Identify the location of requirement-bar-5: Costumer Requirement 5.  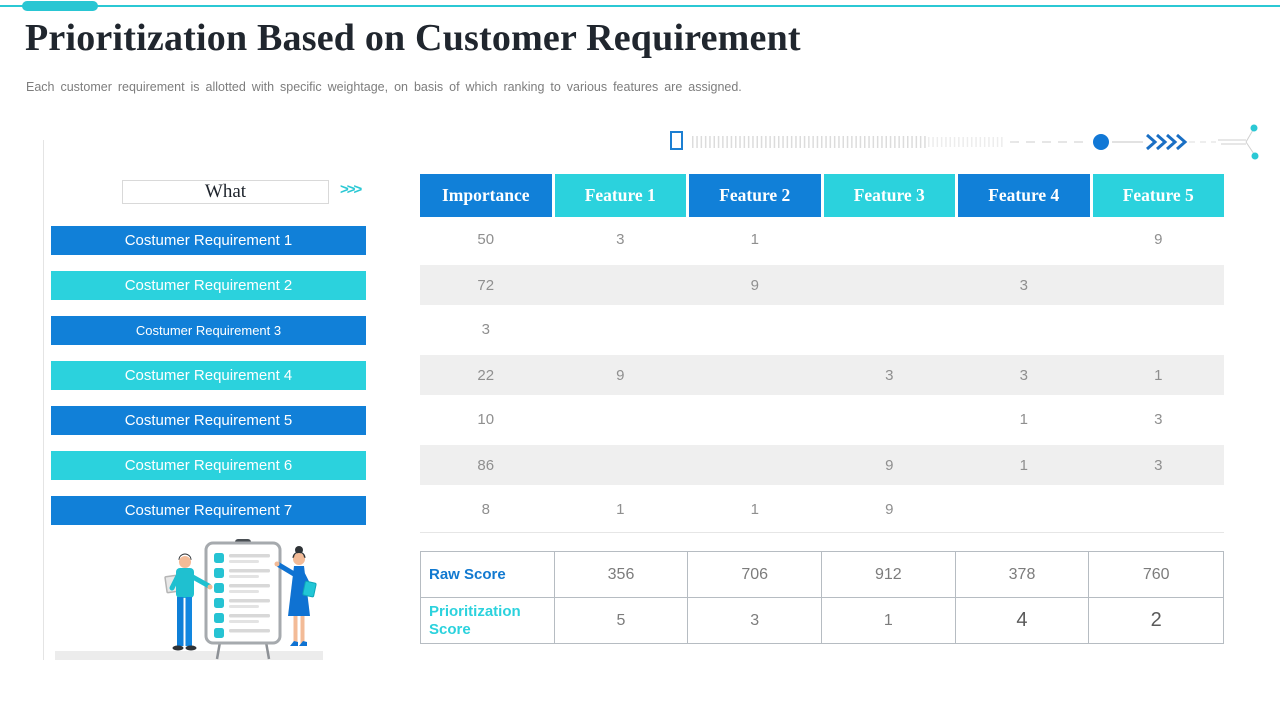
(208, 420).